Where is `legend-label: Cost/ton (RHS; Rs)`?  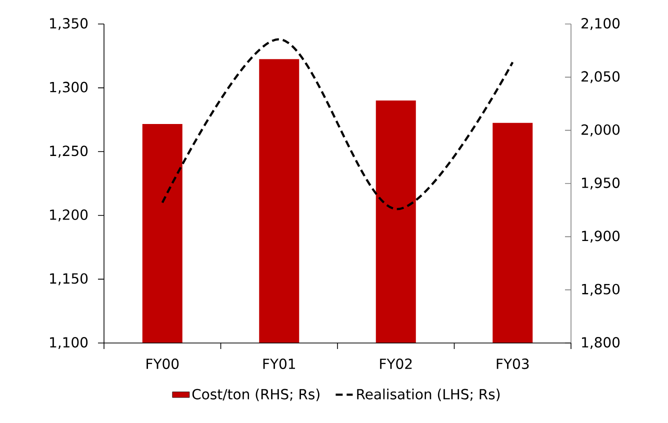 legend-label: Cost/ton (RHS; Rs) is located at coordinates (256, 395).